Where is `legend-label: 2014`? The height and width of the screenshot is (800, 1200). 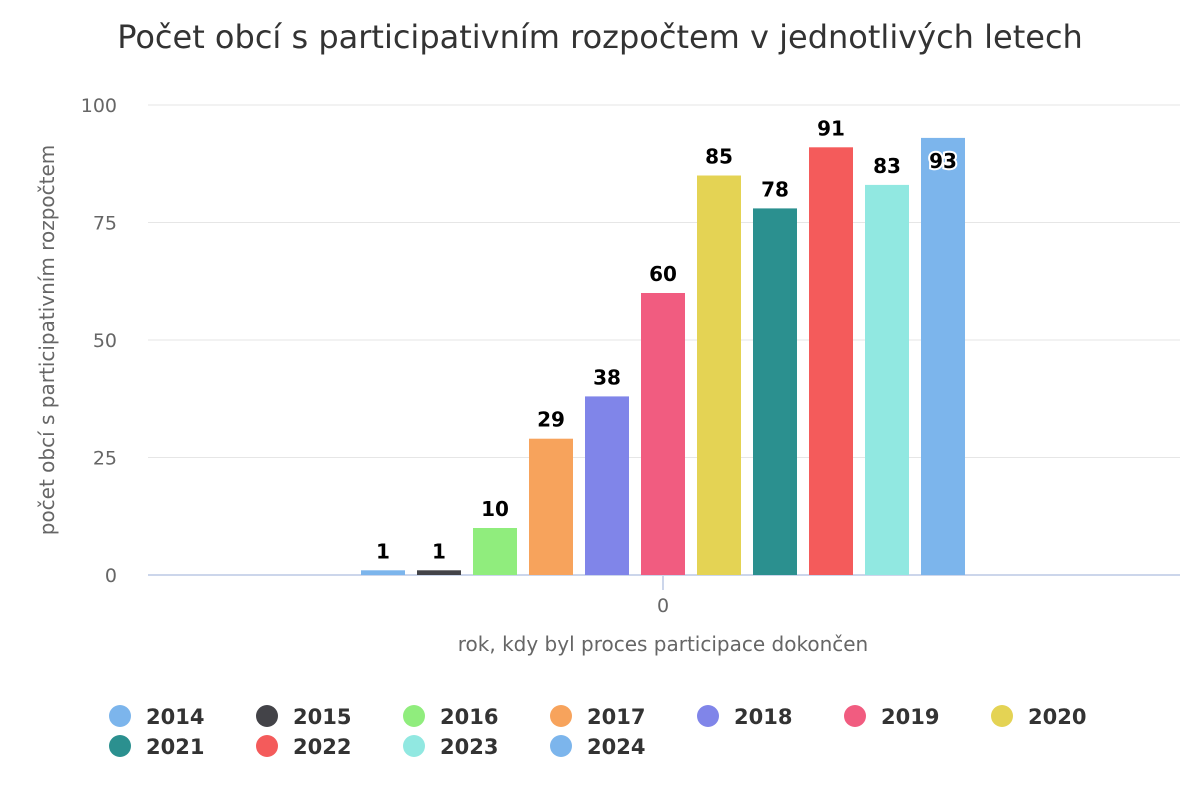
legend-label: 2014 is located at coordinates (175, 717).